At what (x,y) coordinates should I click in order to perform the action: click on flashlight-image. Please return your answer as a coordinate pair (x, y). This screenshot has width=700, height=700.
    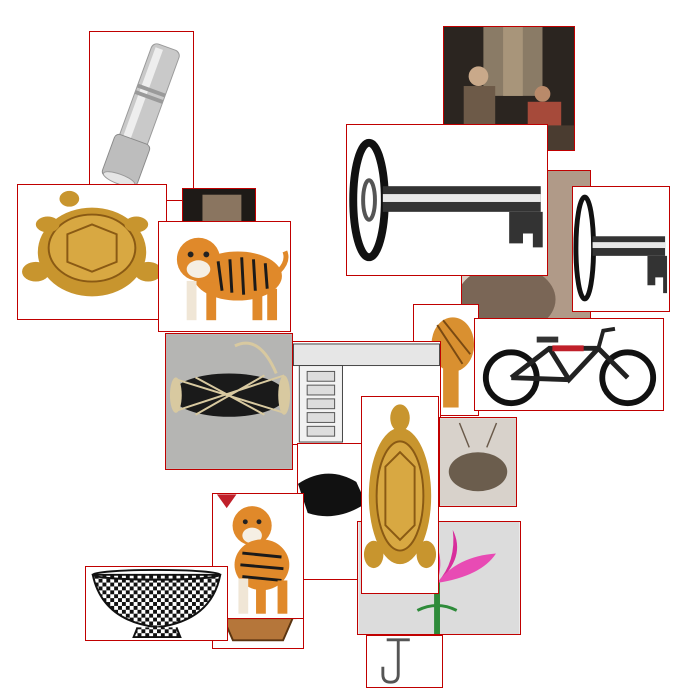
    Looking at the image, I should click on (141, 116).